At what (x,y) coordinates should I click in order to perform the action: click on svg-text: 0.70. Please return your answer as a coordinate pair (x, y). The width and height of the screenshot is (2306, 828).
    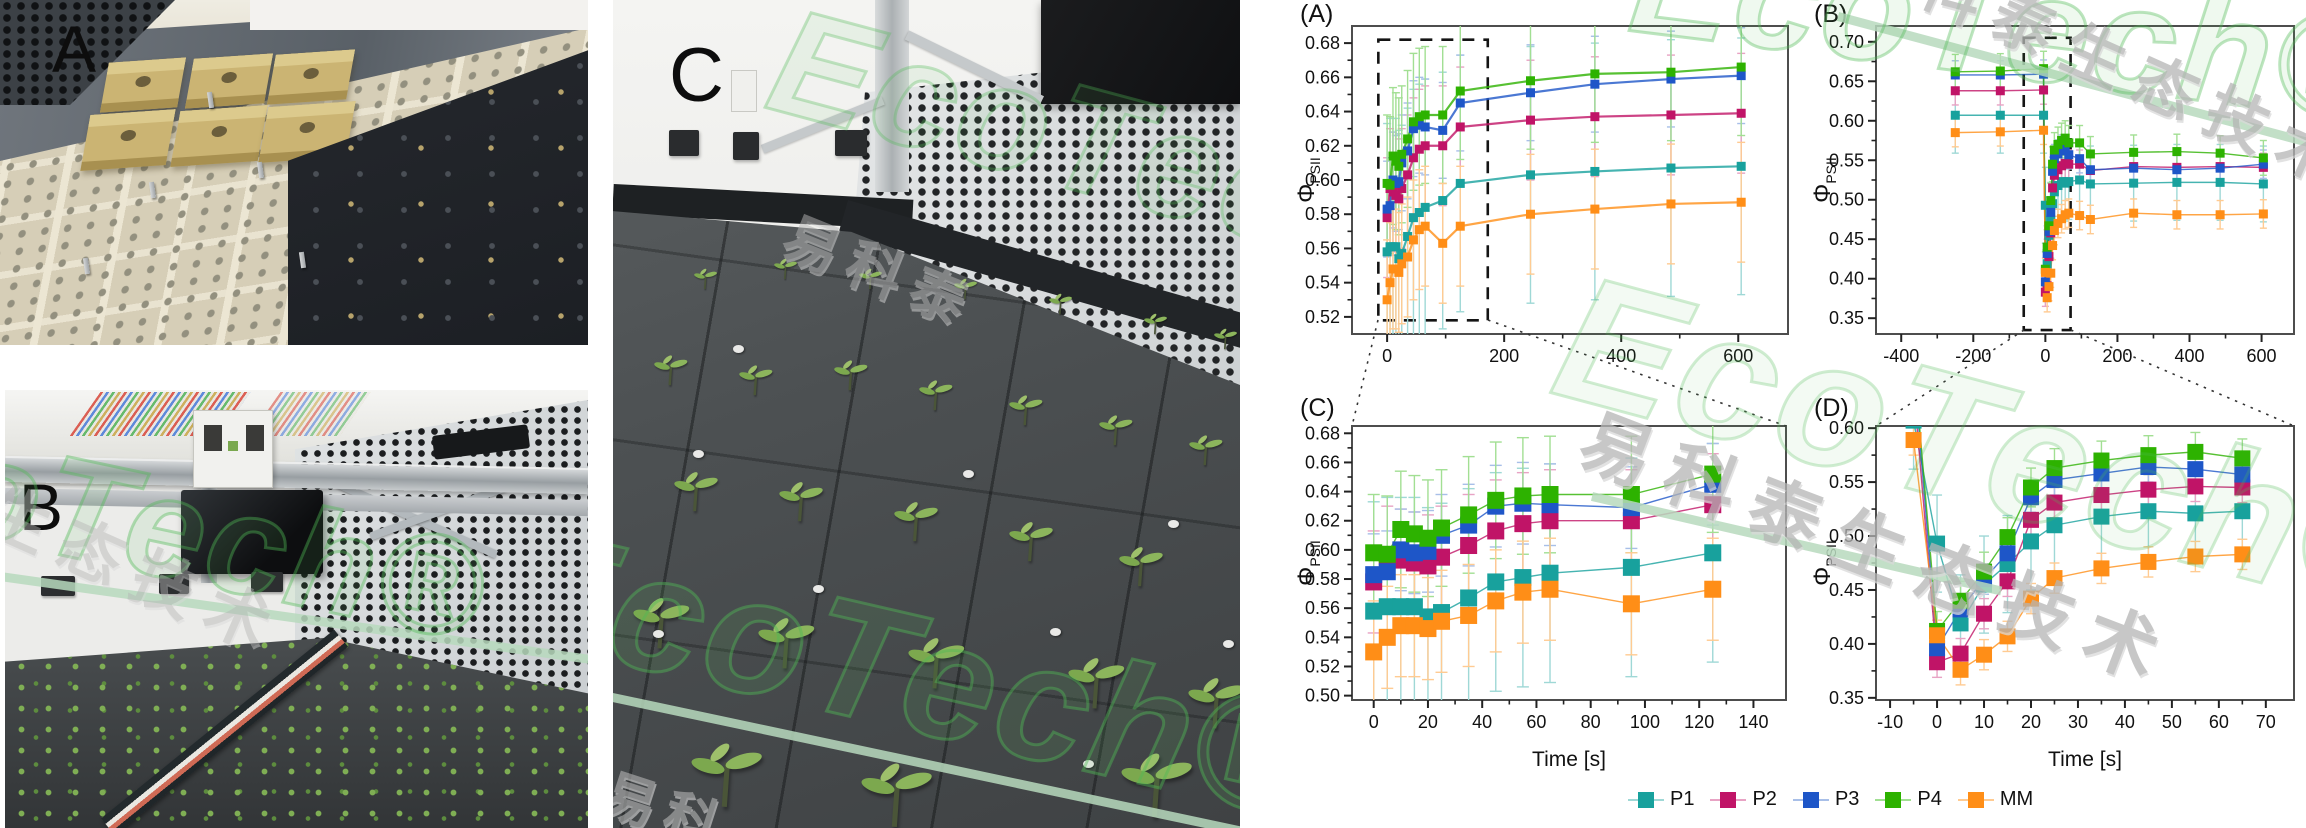
    Looking at the image, I should click on (1846, 42).